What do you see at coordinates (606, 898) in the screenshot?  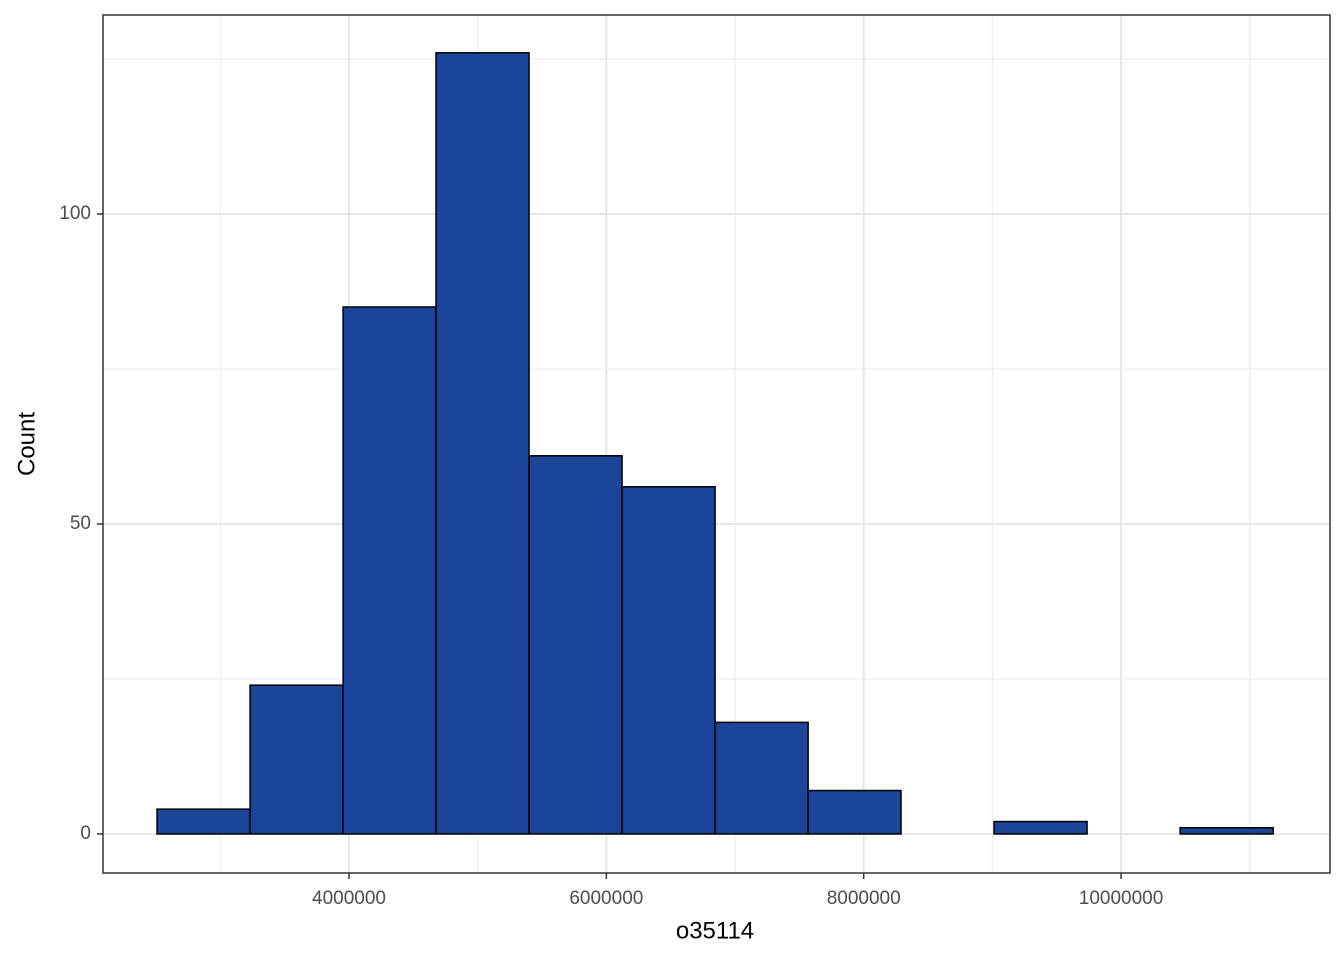 I see `x-tick-label: 6000000` at bounding box center [606, 898].